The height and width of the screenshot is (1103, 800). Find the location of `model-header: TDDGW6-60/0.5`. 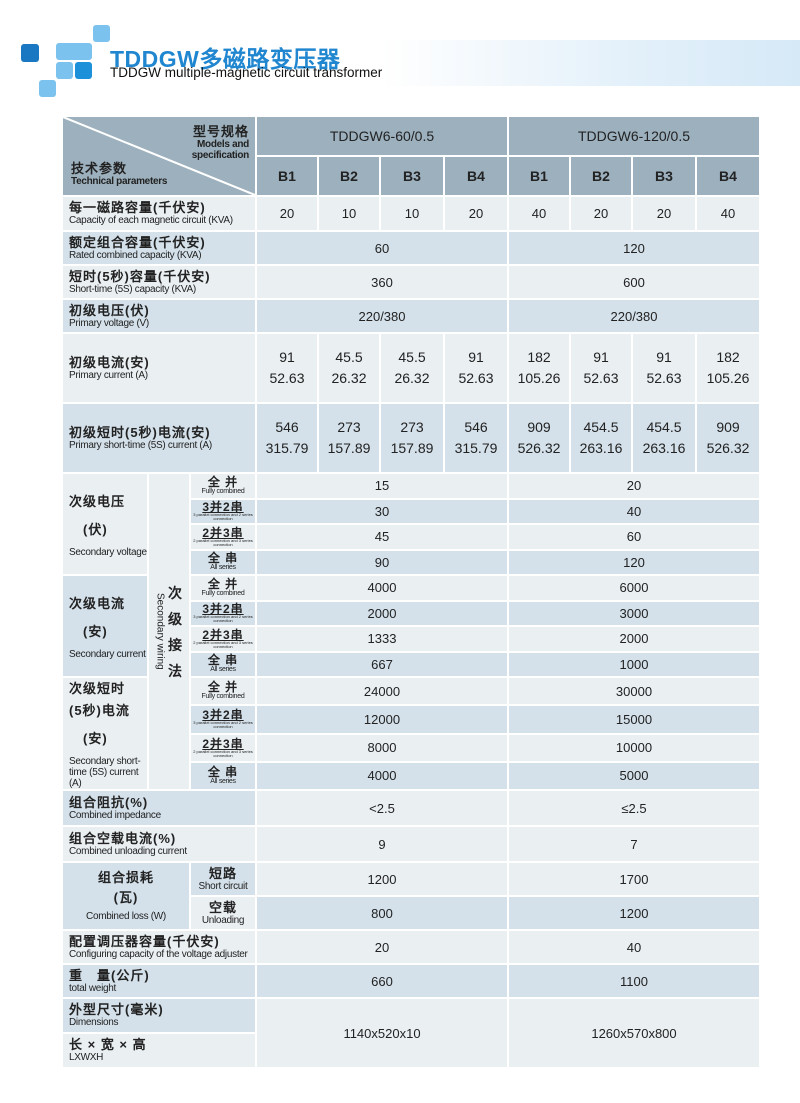

model-header: TDDGW6-60/0.5 is located at coordinates (382, 136).